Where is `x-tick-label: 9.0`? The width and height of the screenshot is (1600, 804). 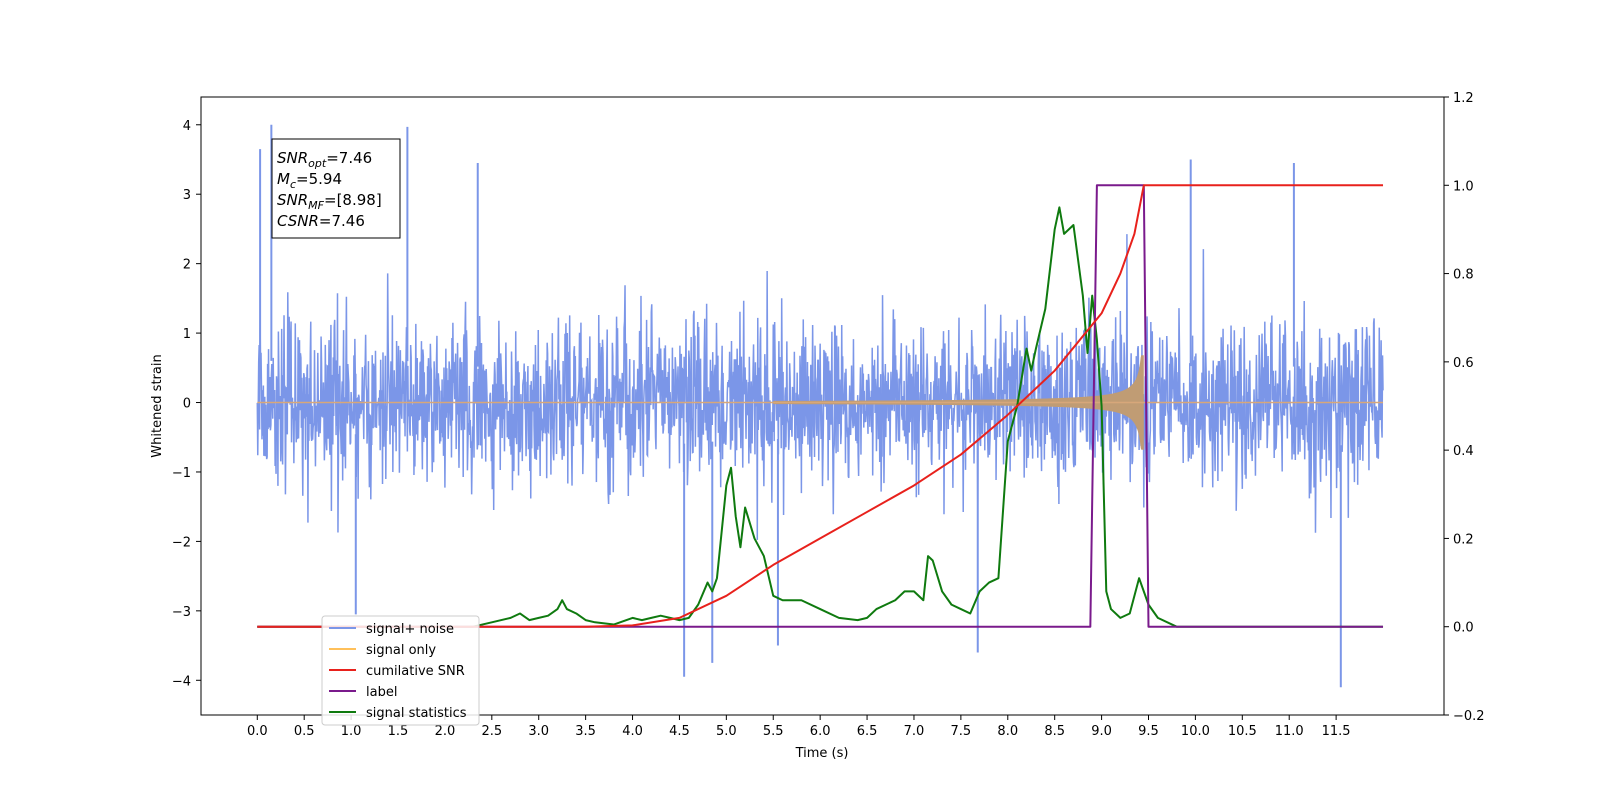 x-tick-label: 9.0 is located at coordinates (1101, 731).